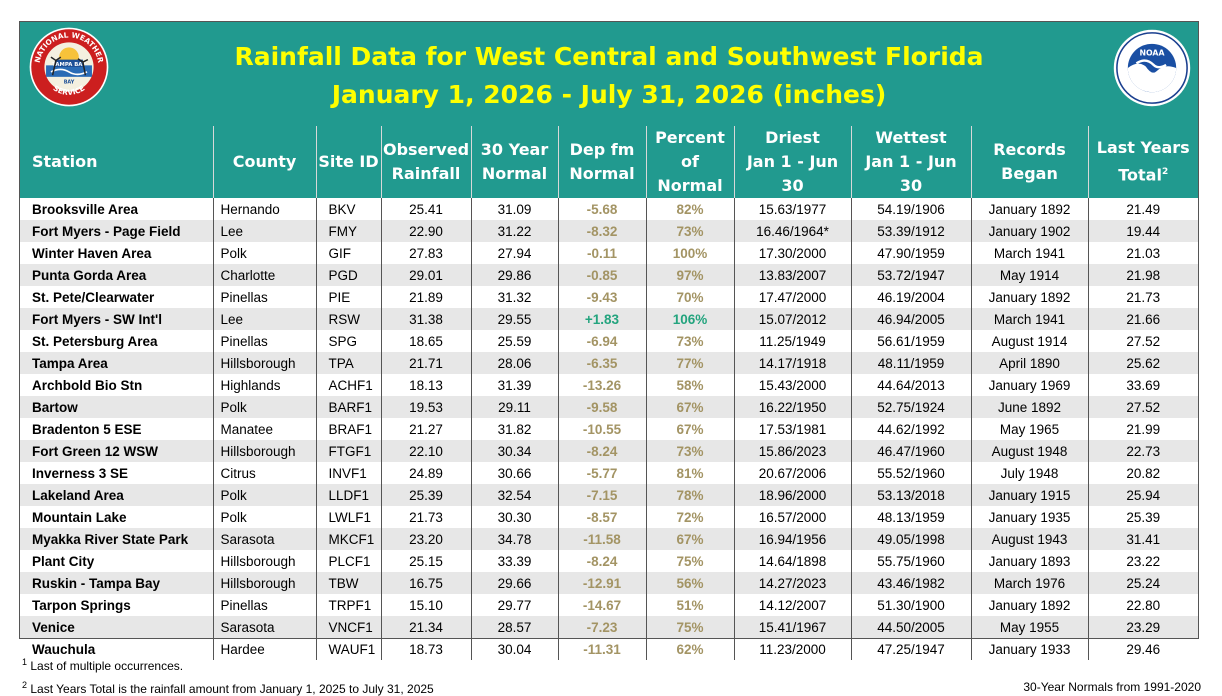 The width and height of the screenshot is (1222, 696). I want to click on records-began-cell: August 1948, so click(1029, 451).